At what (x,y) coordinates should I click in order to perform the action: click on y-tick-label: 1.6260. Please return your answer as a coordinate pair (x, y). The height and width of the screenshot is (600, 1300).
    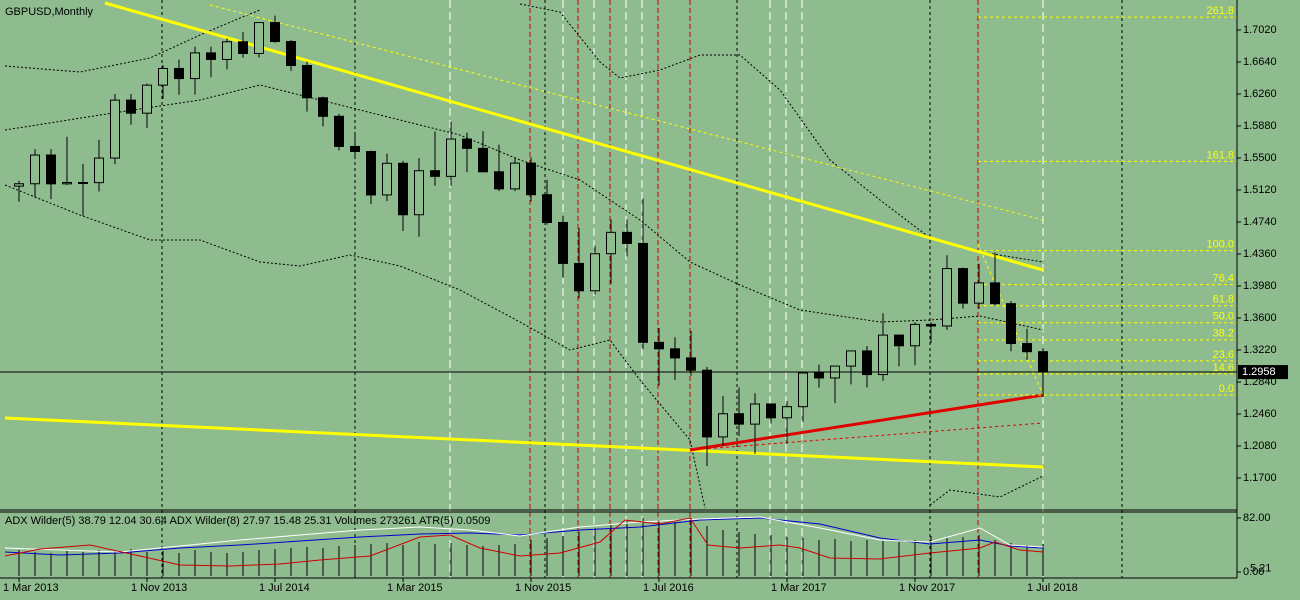
    Looking at the image, I should click on (1260, 94).